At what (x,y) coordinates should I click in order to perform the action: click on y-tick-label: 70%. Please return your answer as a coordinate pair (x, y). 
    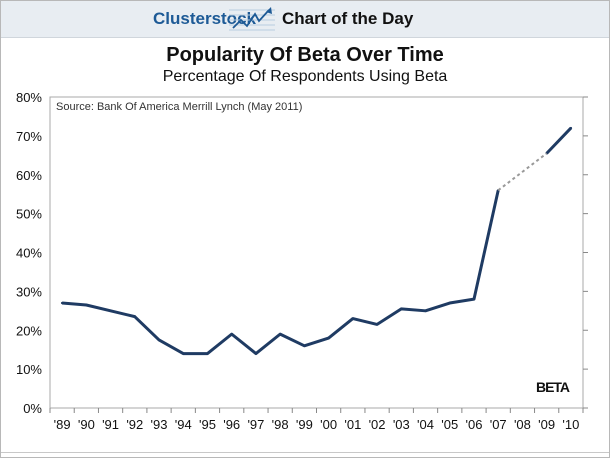
    Looking at the image, I should click on (29, 136).